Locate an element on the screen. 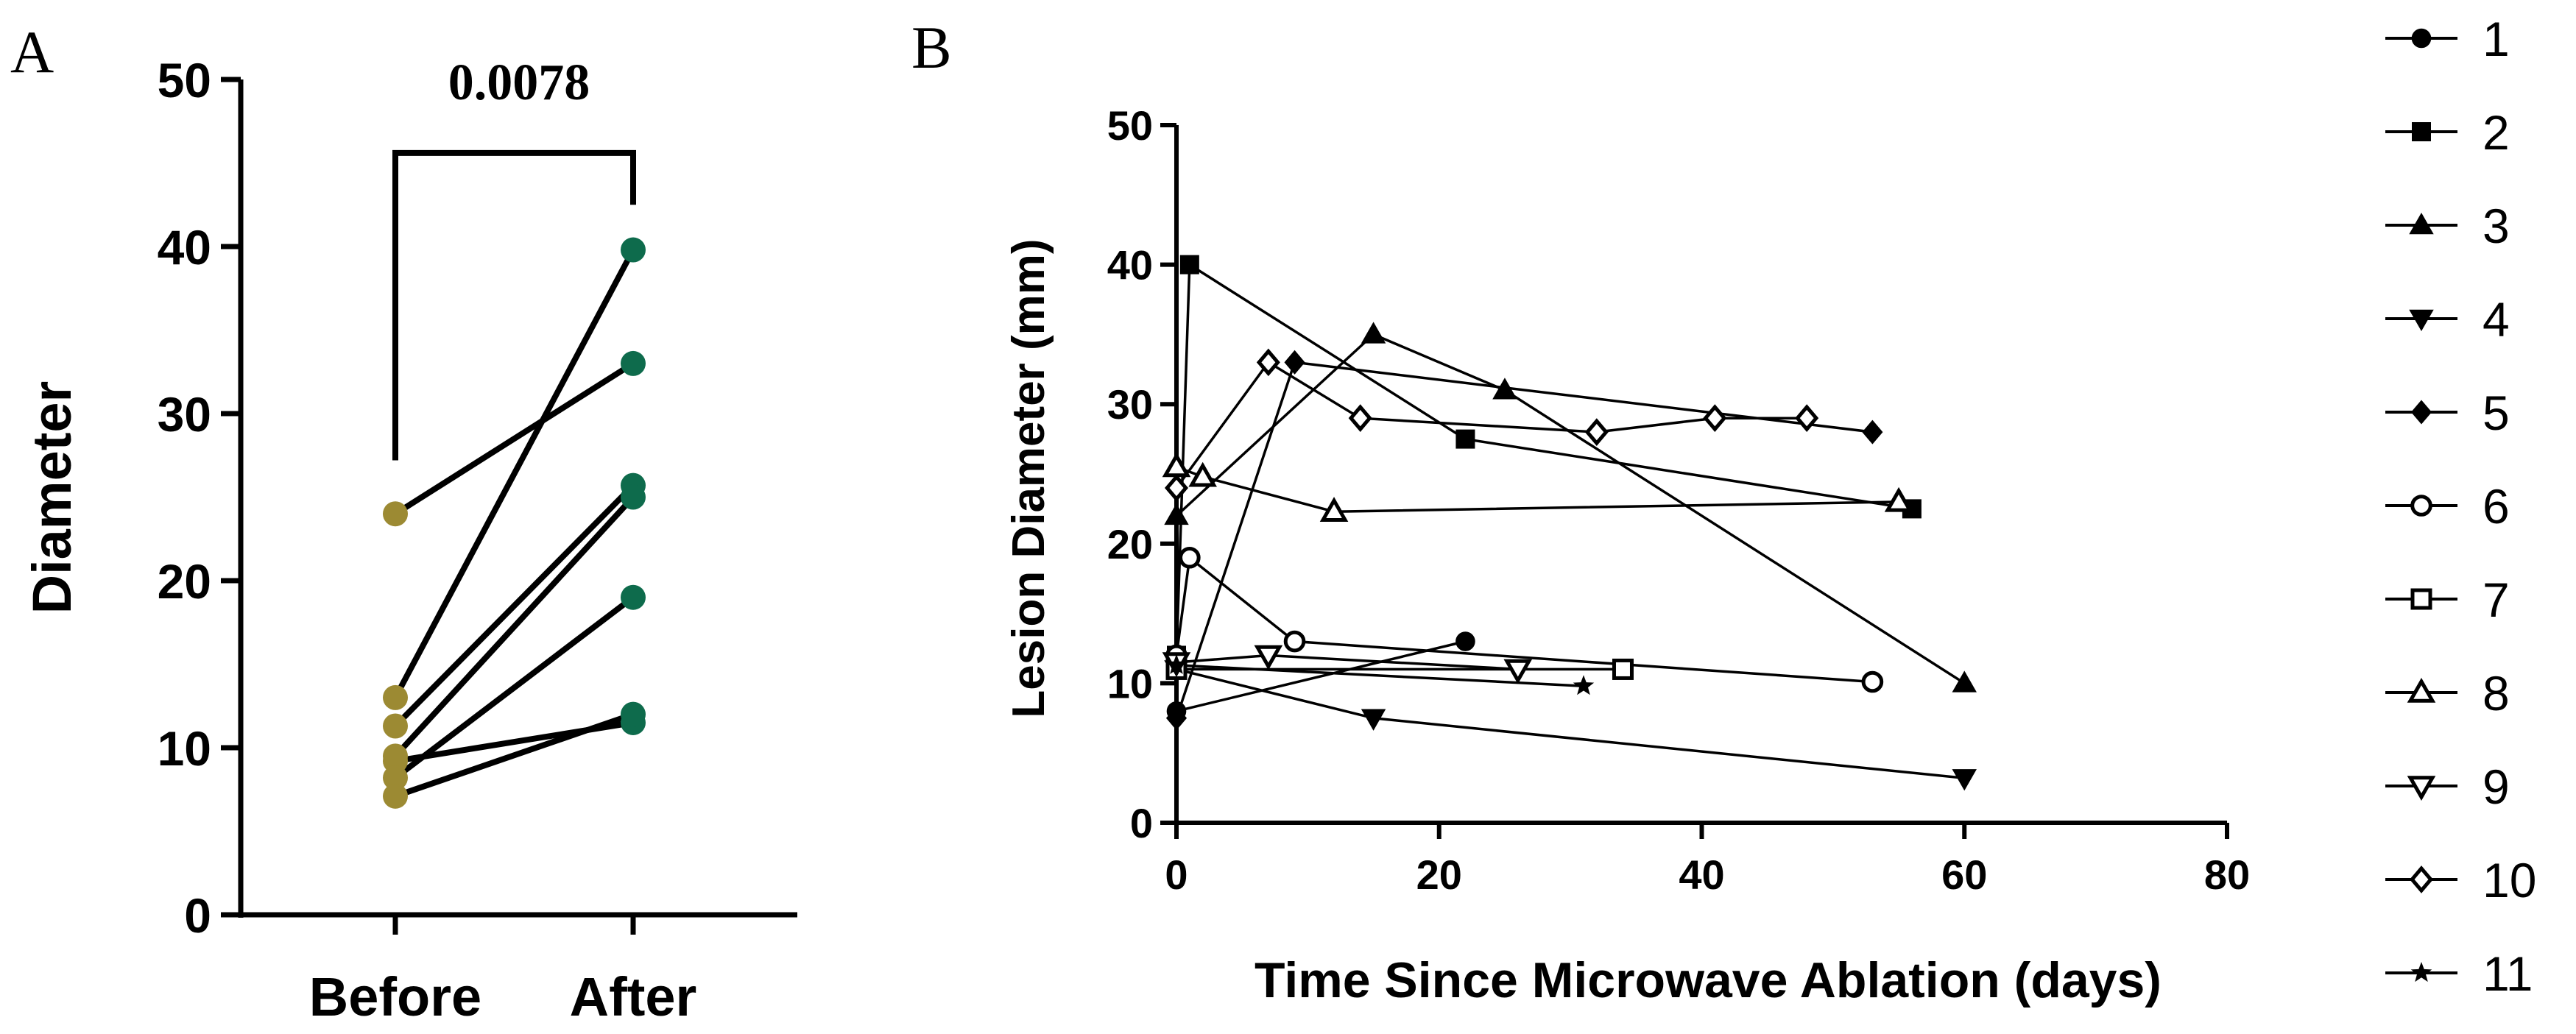 The image size is (2576, 1034). legend-label: 2 is located at coordinates (2496, 132).